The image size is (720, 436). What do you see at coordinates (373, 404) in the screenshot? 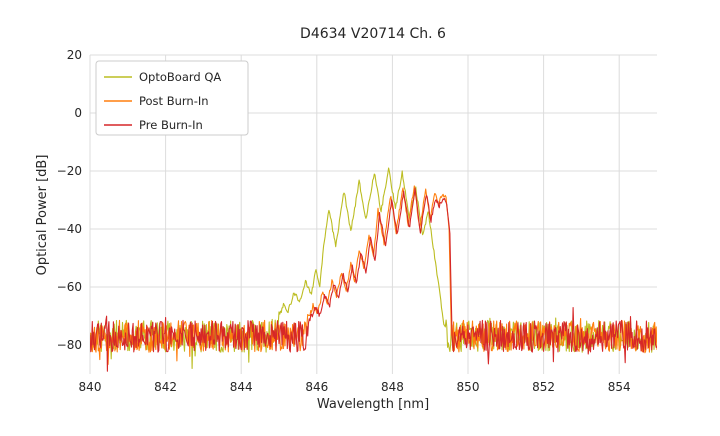
I see `x-axis-label: Wavelength [nm]` at bounding box center [373, 404].